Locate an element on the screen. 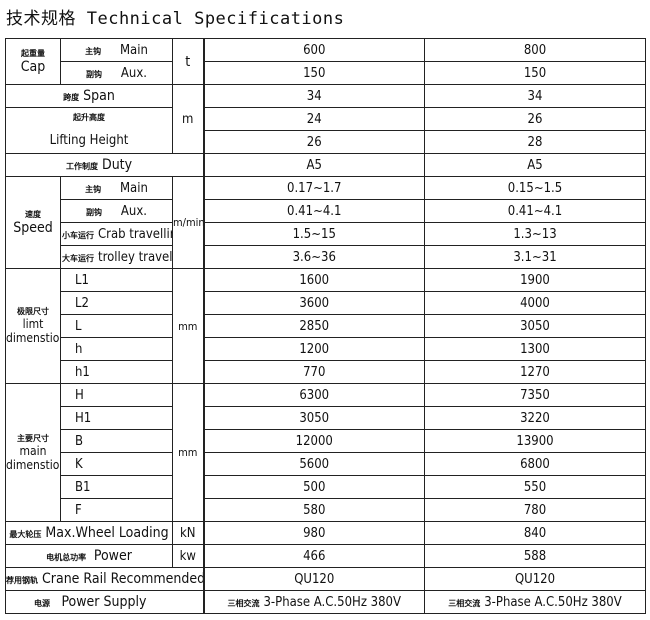 This screenshot has height=620, width=650. value: 6800 is located at coordinates (535, 464).